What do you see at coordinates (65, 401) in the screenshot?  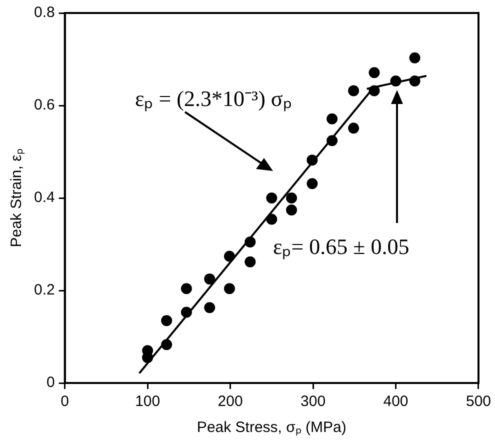 I see `x-tick-label: 0` at bounding box center [65, 401].